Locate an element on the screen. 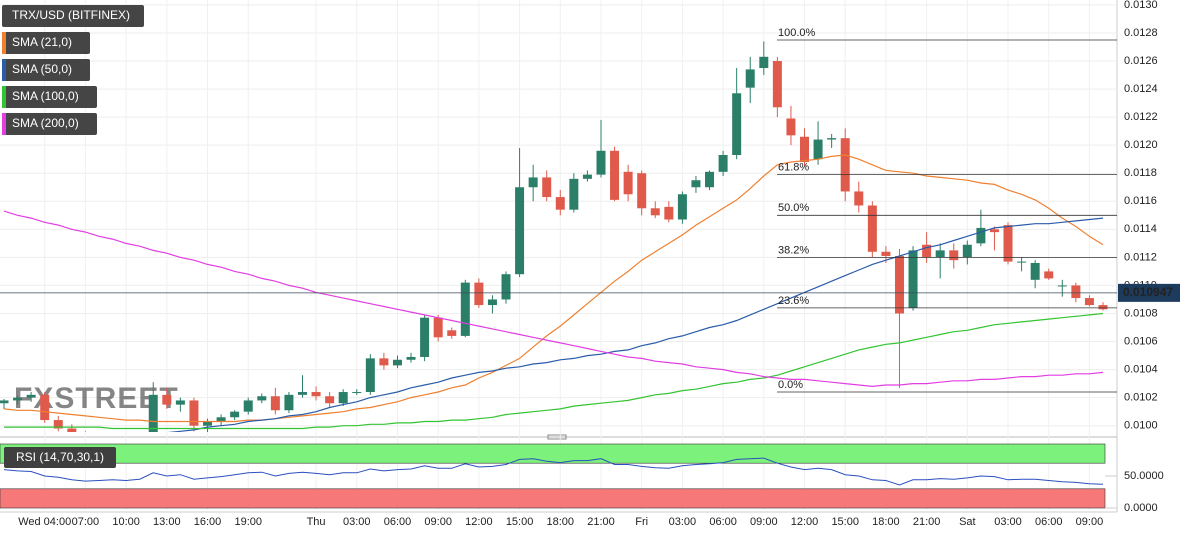 This screenshot has height=536, width=1194. last-price-box is located at coordinates (1149, 292).